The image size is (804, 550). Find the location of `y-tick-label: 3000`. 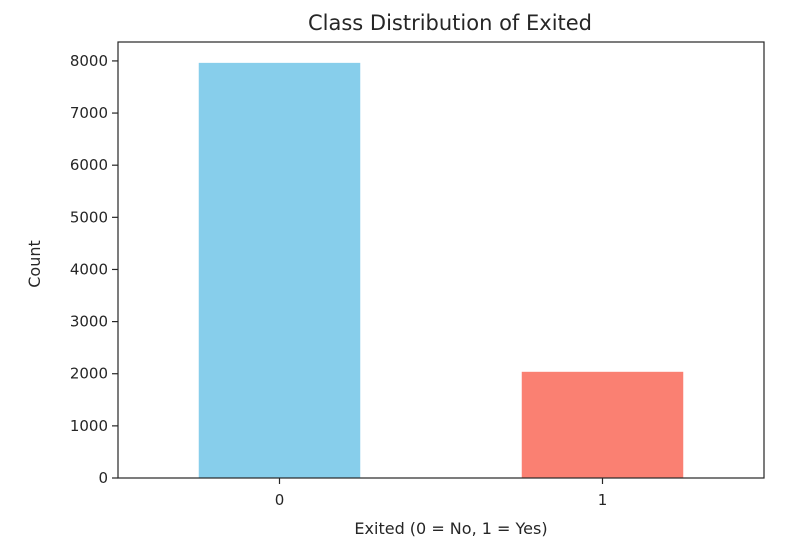

y-tick-label: 3000 is located at coordinates (89, 322).